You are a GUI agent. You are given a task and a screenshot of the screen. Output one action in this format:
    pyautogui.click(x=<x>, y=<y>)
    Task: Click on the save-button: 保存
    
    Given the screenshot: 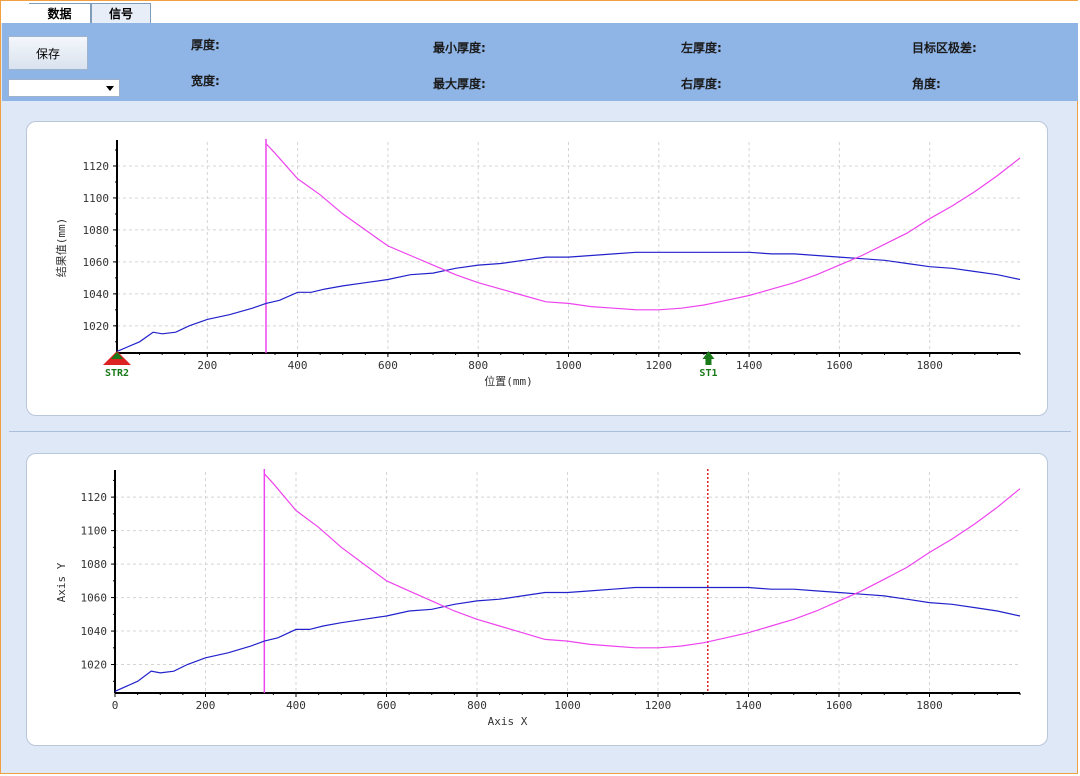 What is the action you would take?
    pyautogui.click(x=48, y=53)
    